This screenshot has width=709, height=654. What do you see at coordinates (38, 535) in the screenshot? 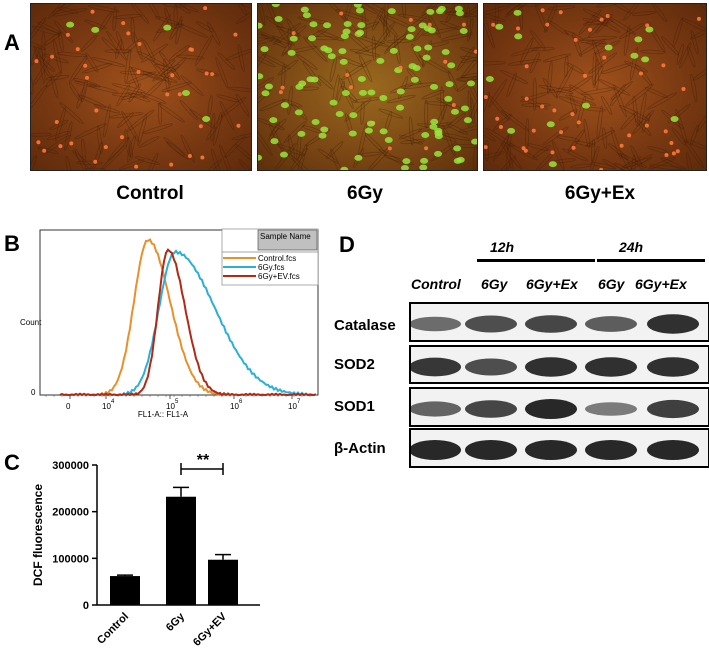
I see `bar-ylabel: DCF fluorescence` at bounding box center [38, 535].